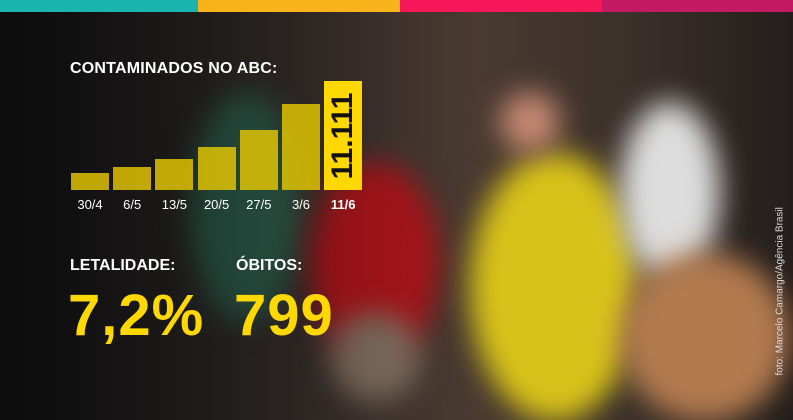 The image size is (793, 420). Describe the element at coordinates (697, 6) in the screenshot. I see `color-strip-magenta` at that location.